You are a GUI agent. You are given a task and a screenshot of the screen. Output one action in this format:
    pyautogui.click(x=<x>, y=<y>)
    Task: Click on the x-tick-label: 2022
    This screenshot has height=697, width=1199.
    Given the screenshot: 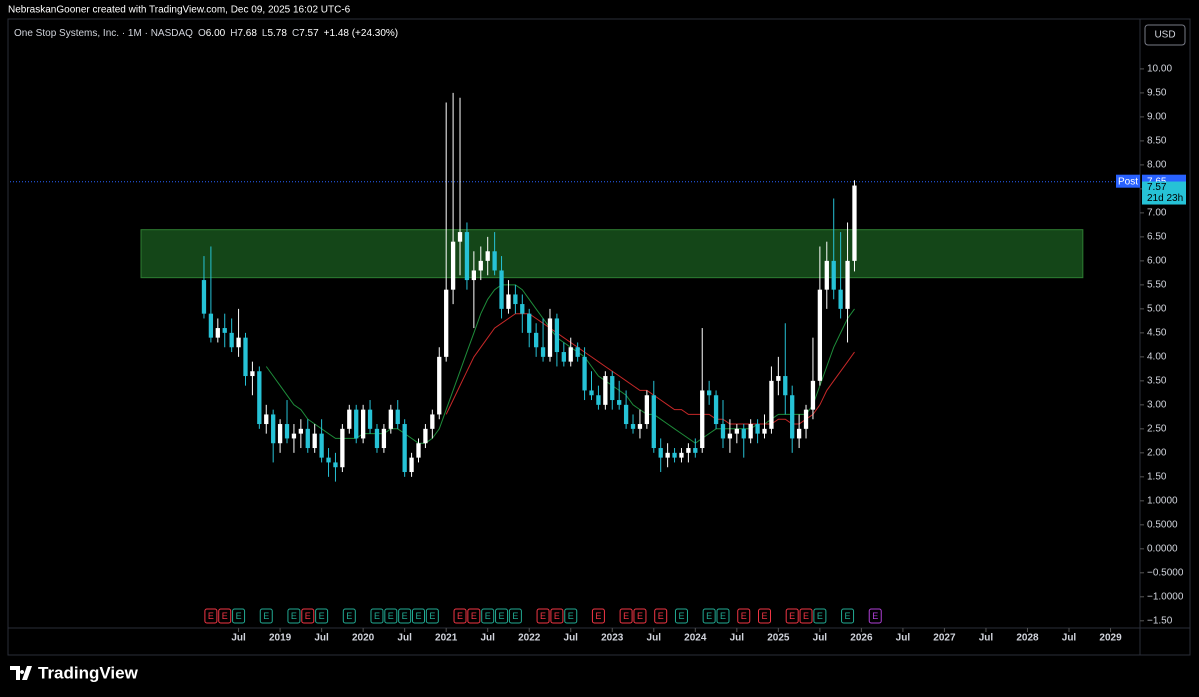 What is the action you would take?
    pyautogui.click(x=529, y=638)
    